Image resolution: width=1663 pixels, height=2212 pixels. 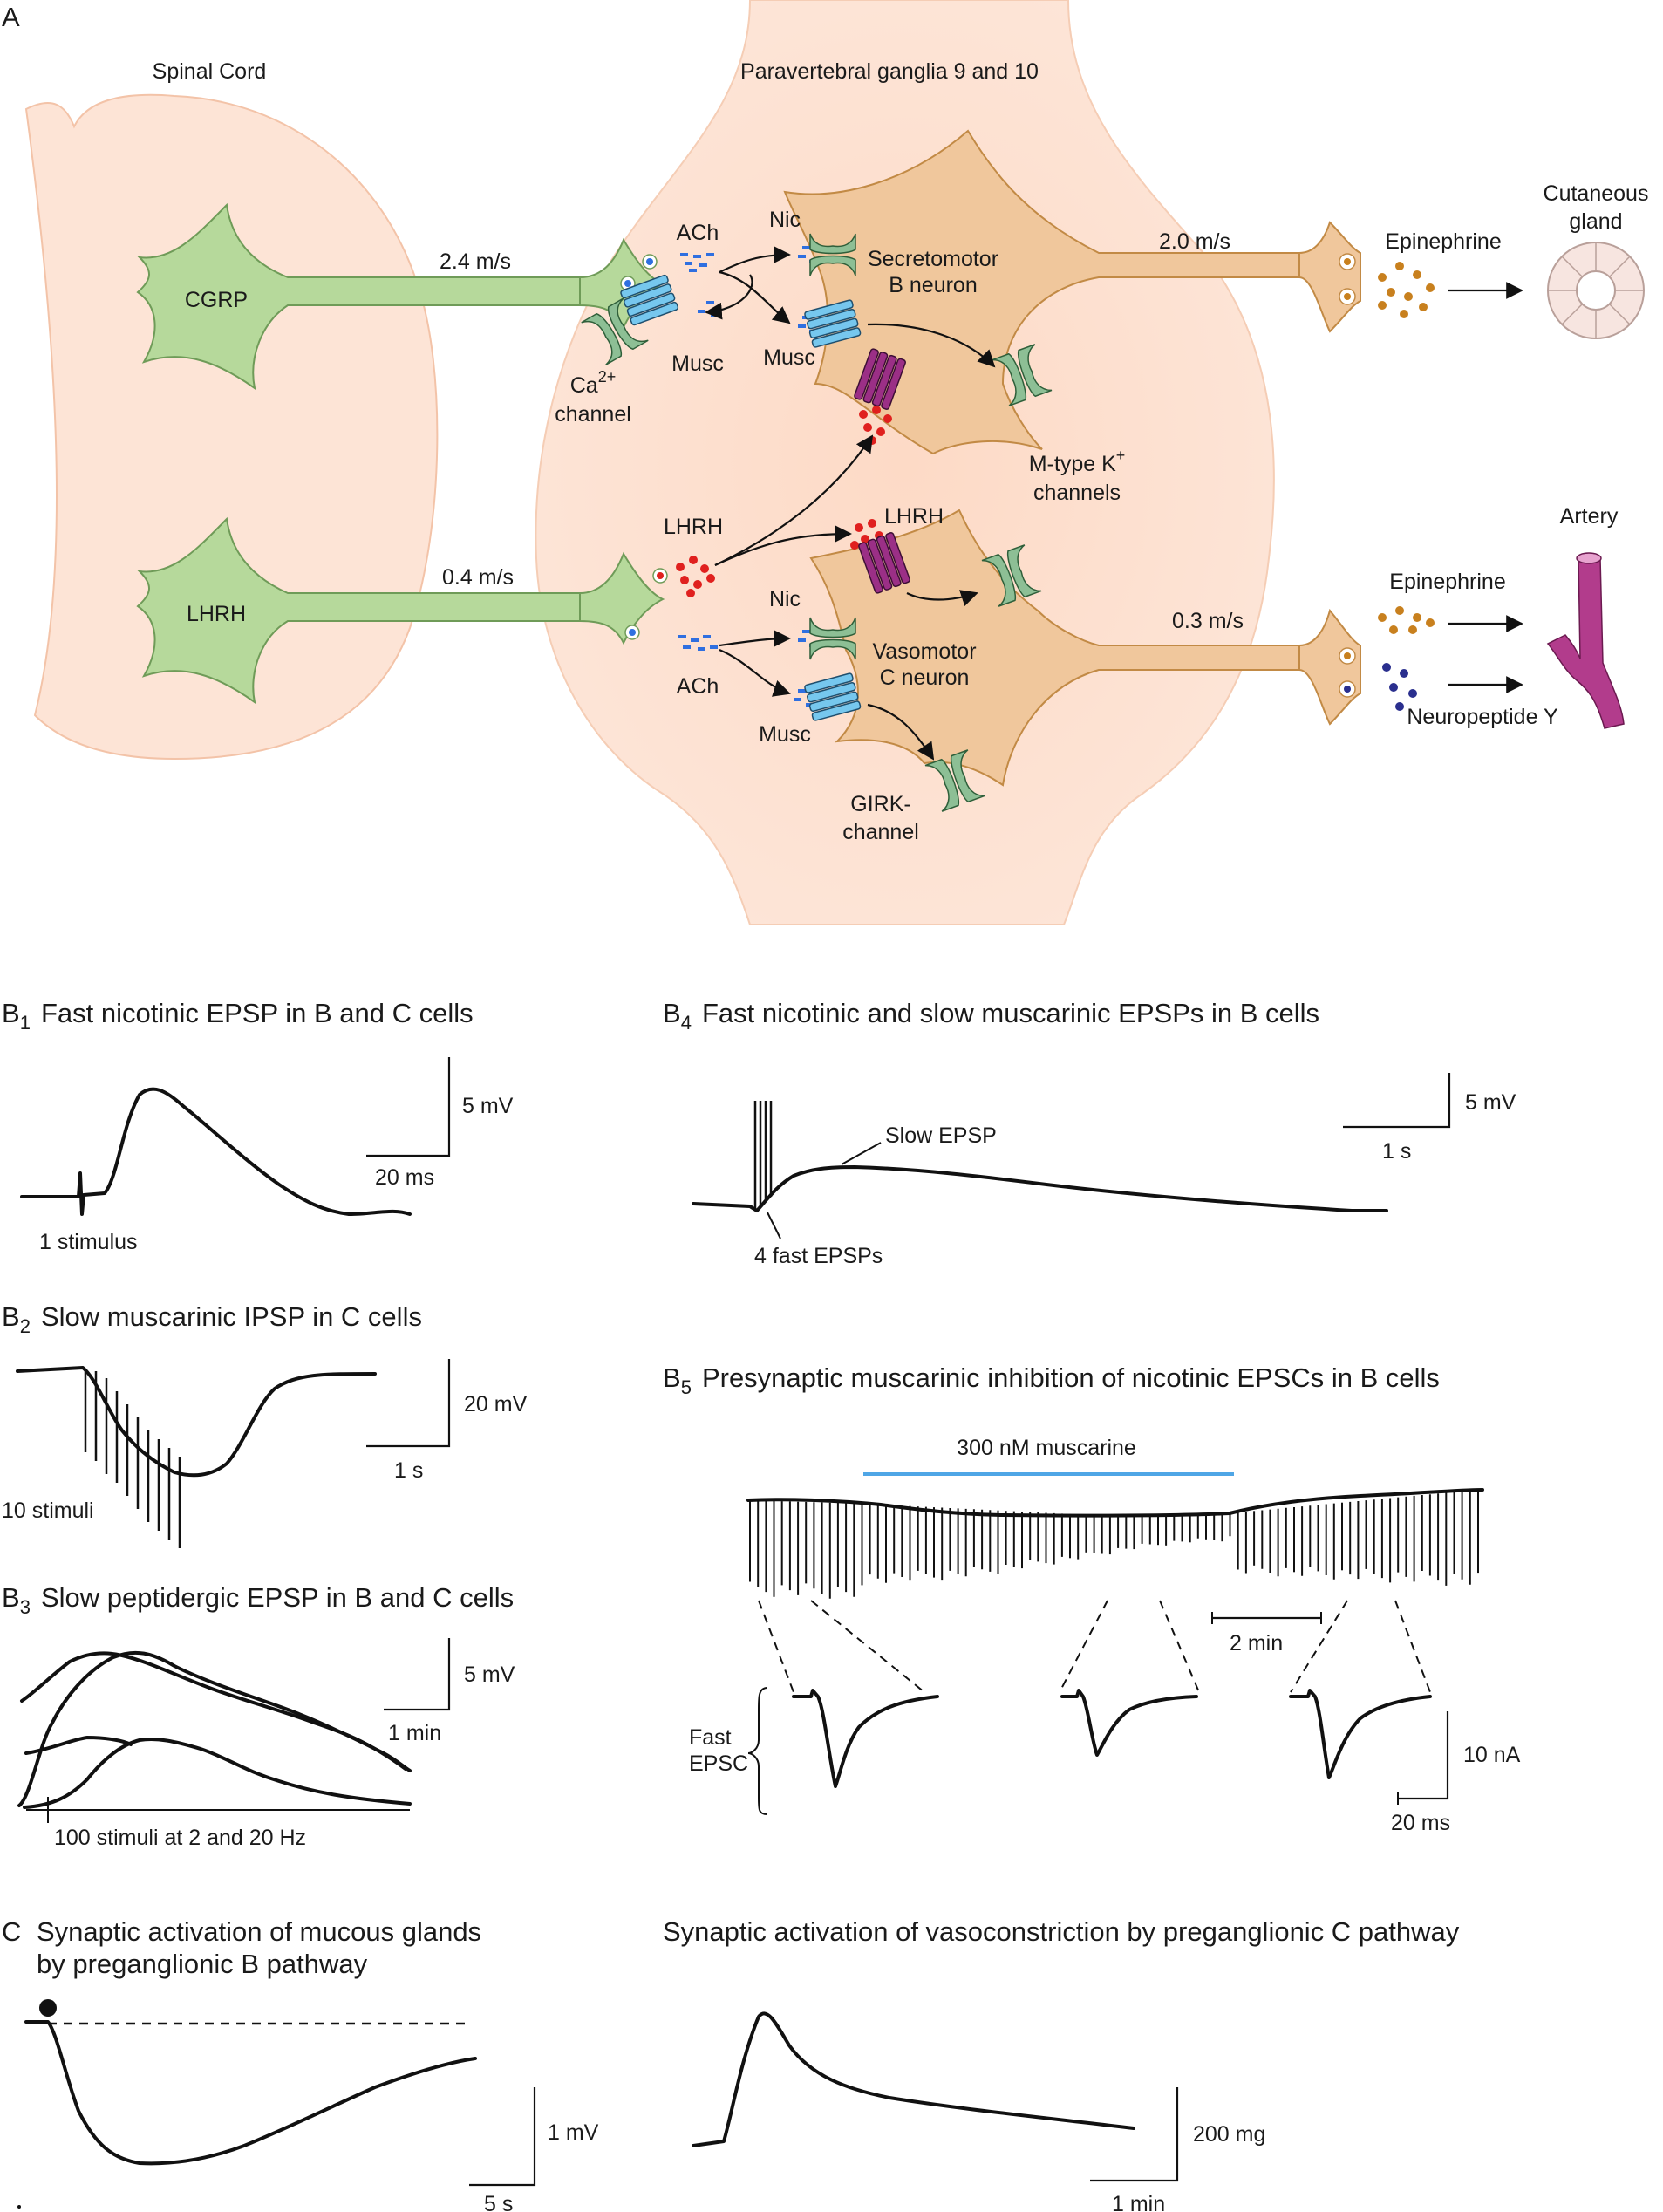 I want to click on b4-trace, so click(x=1040, y=1188).